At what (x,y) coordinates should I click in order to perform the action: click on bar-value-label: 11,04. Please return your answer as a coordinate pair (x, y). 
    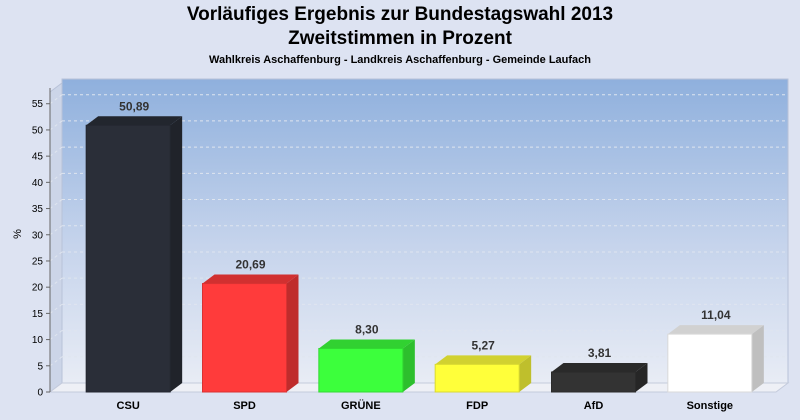
    Looking at the image, I should click on (716, 315).